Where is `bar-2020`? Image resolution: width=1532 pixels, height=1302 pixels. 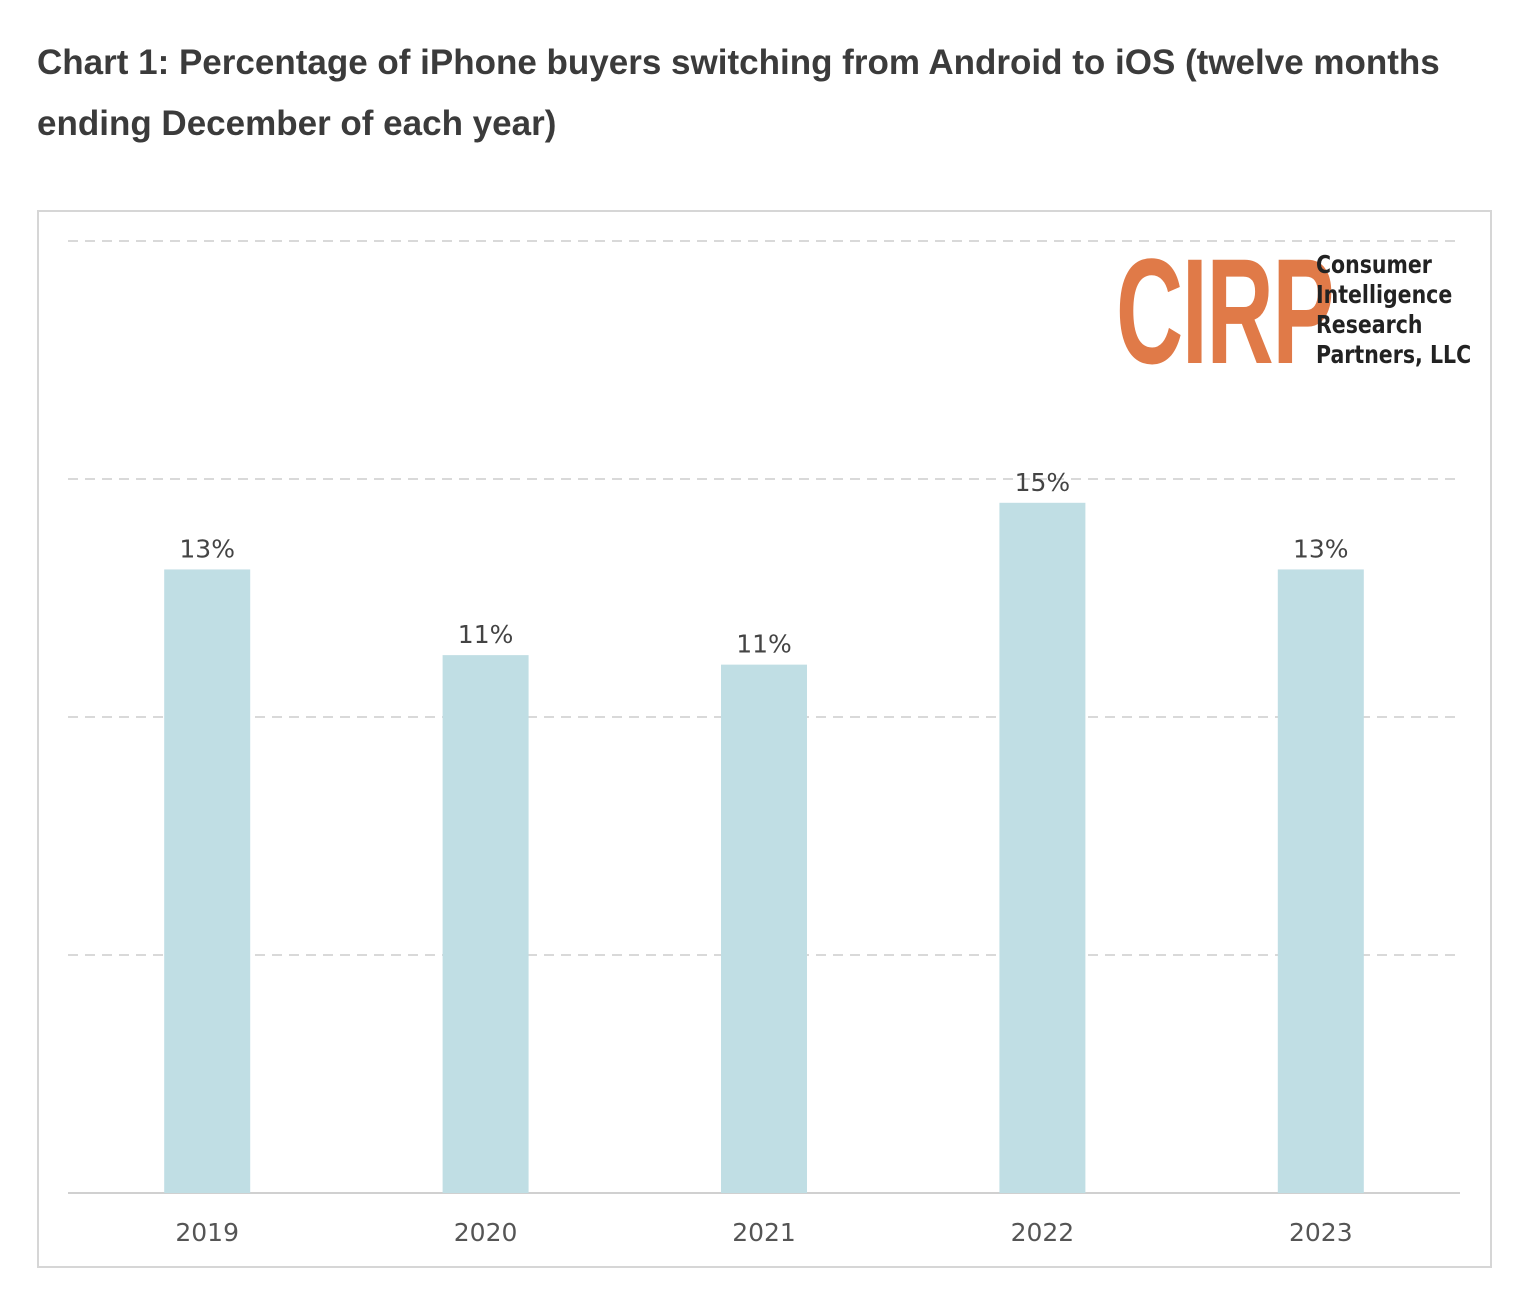 bar-2020 is located at coordinates (485, 924).